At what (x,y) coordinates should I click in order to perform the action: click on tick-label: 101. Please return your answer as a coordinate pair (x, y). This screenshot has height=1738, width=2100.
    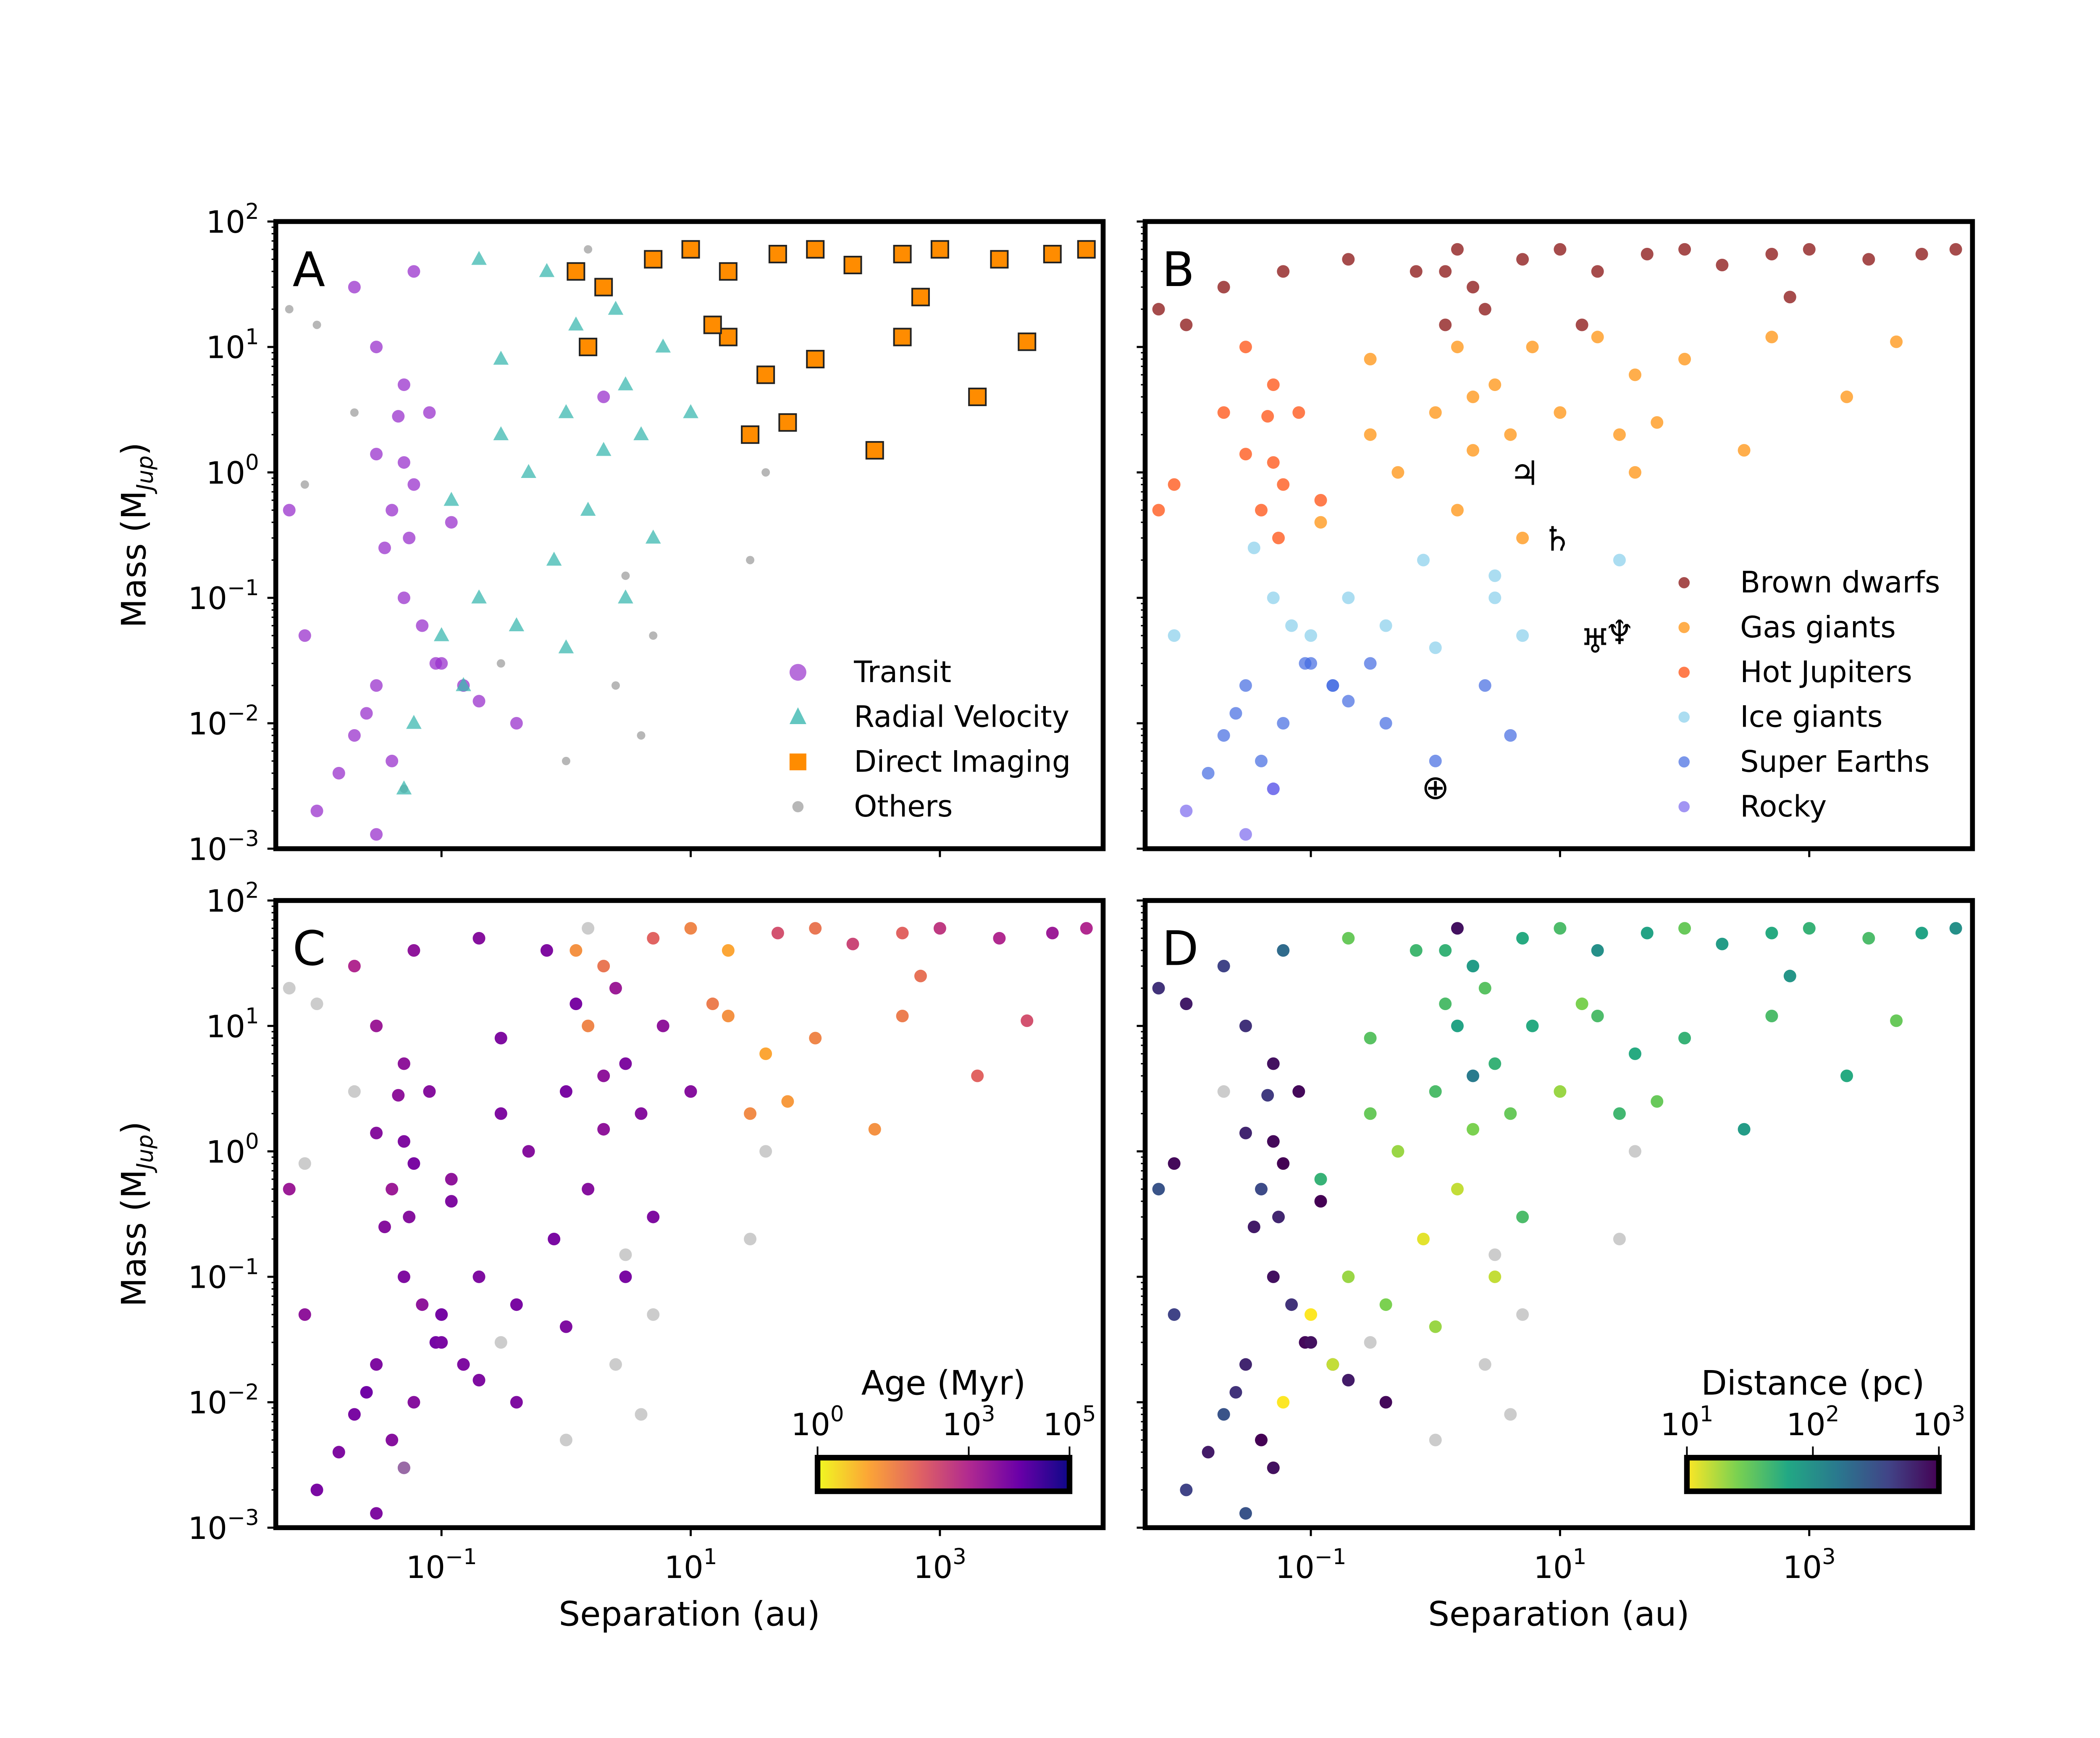
    Looking at the image, I should click on (690, 1565).